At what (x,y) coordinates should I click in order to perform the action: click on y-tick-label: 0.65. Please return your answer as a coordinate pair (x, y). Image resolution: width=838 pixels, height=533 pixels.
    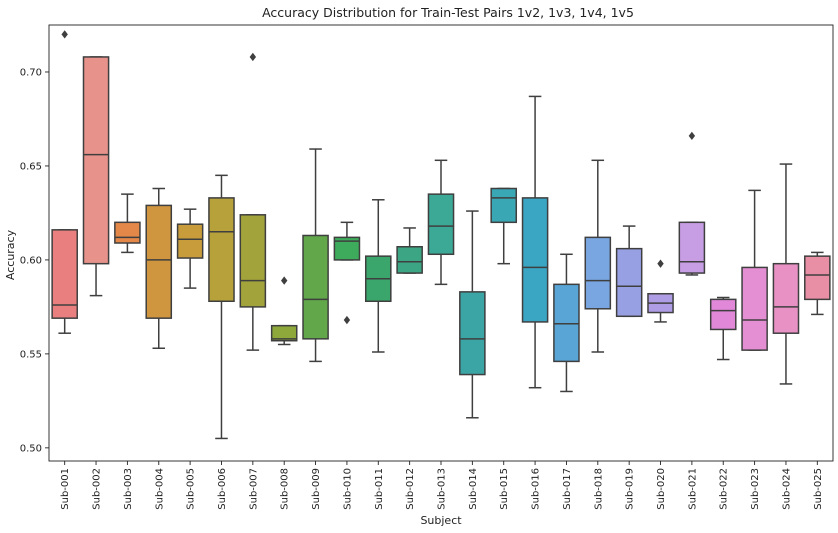
    Looking at the image, I should click on (31, 166).